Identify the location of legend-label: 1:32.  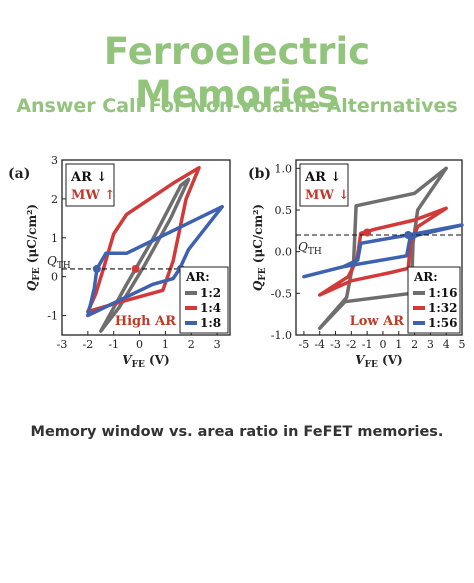
(442, 308).